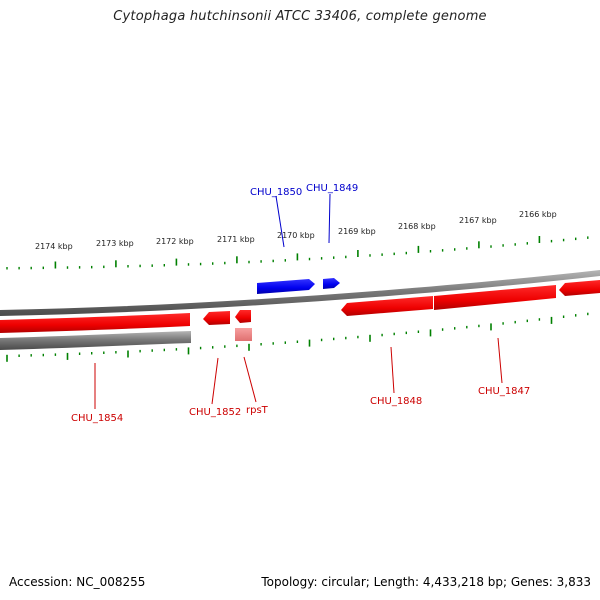 Image resolution: width=600 pixels, height=600 pixels. I want to click on accession-text: Accession: NC_008255, so click(77, 582).